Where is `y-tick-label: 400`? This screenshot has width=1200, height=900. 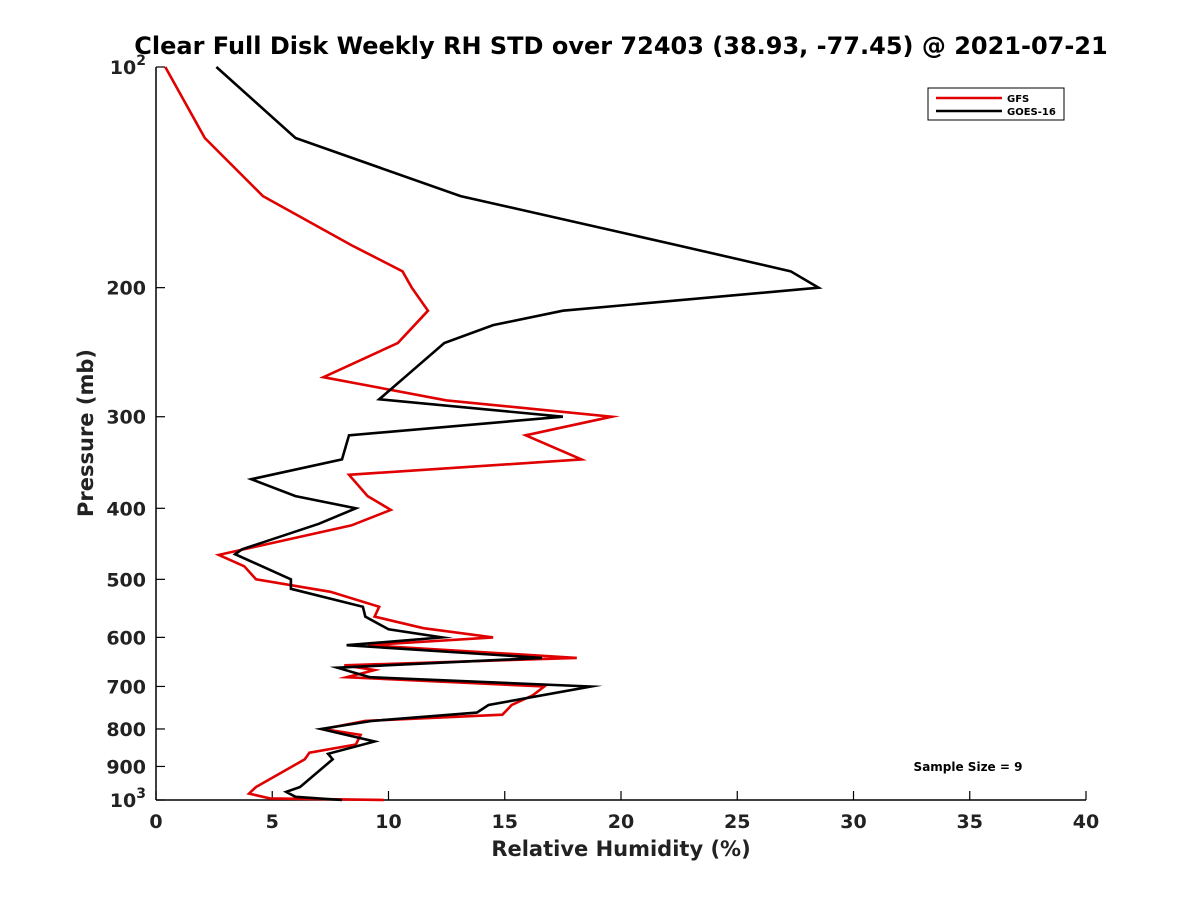 y-tick-label: 400 is located at coordinates (126, 509).